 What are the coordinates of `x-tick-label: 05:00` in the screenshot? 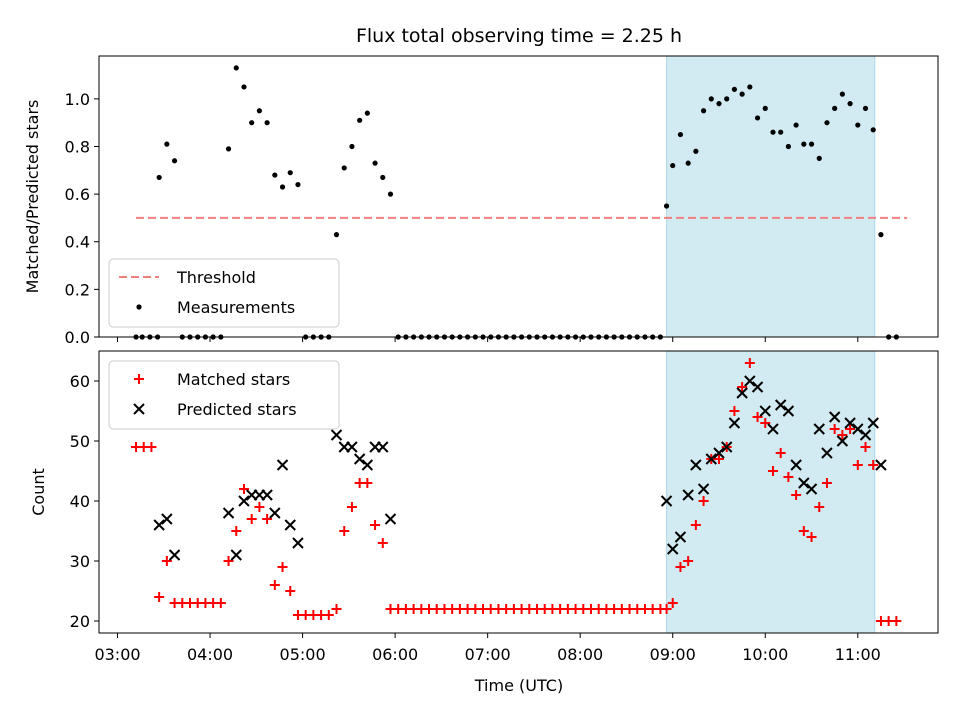 It's located at (303, 654).